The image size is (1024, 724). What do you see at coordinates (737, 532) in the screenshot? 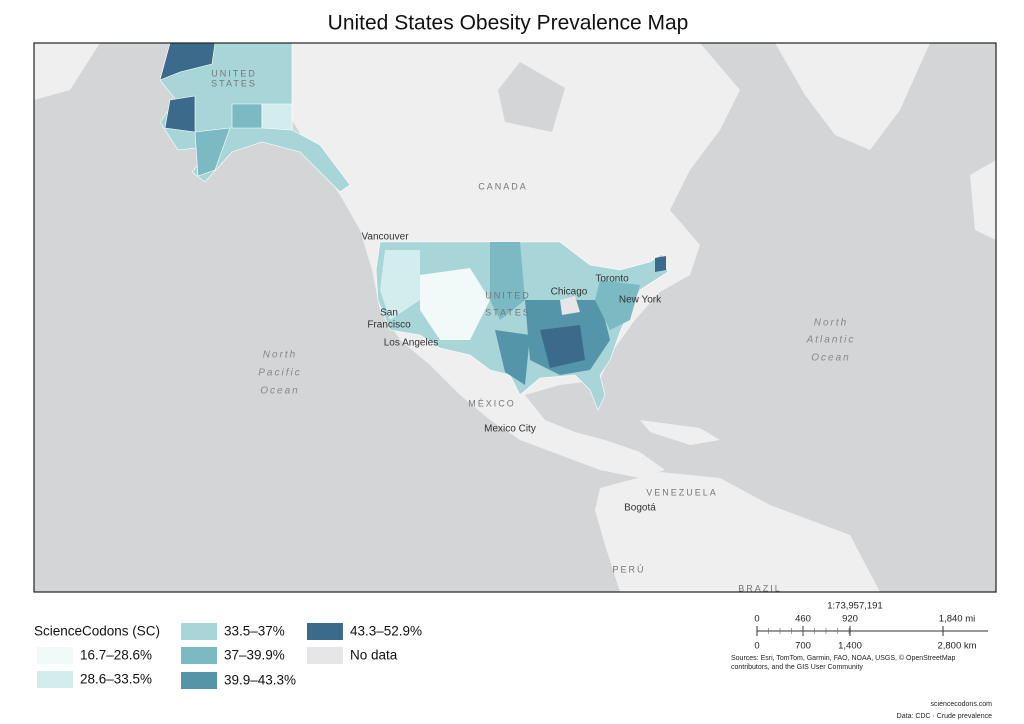
I see `south-america` at bounding box center [737, 532].